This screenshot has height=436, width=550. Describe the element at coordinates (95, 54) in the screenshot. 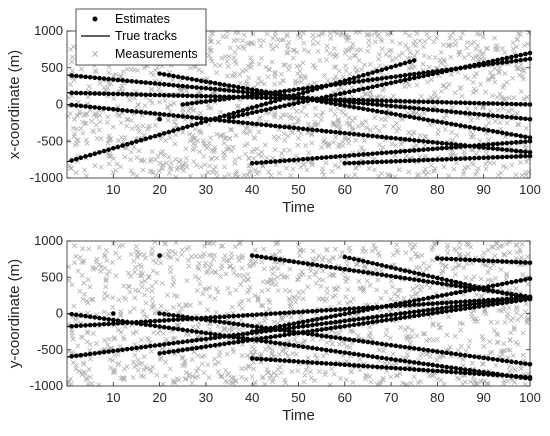

I see `legend-measurement-x` at that location.